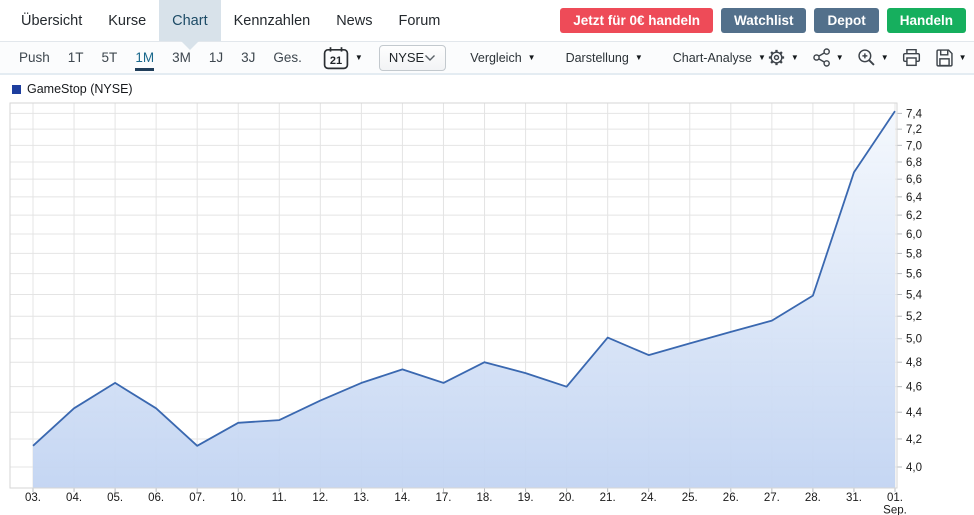 This screenshot has width=974, height=515. What do you see at coordinates (406, 57) in the screenshot?
I see `exchange-select-value: NYSE` at bounding box center [406, 57].